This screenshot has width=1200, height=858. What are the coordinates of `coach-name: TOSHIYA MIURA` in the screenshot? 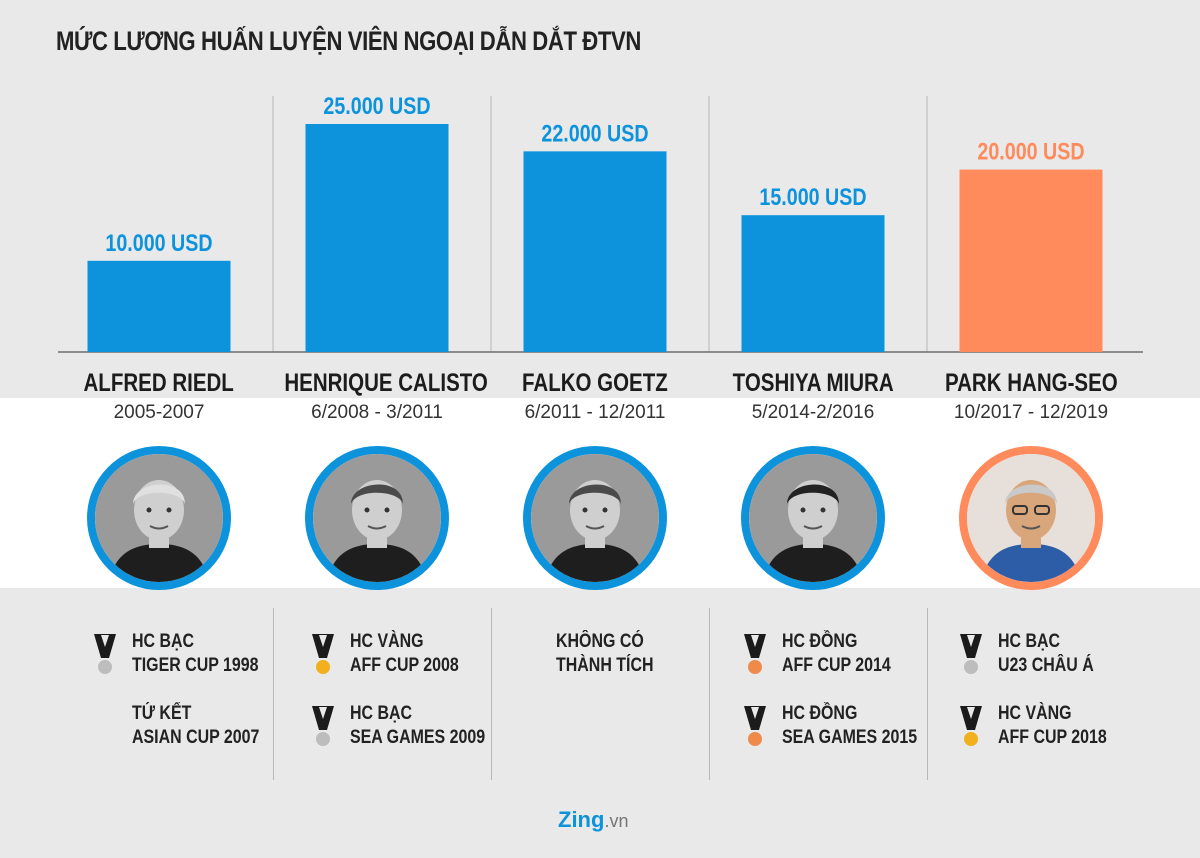 It's located at (813, 383).